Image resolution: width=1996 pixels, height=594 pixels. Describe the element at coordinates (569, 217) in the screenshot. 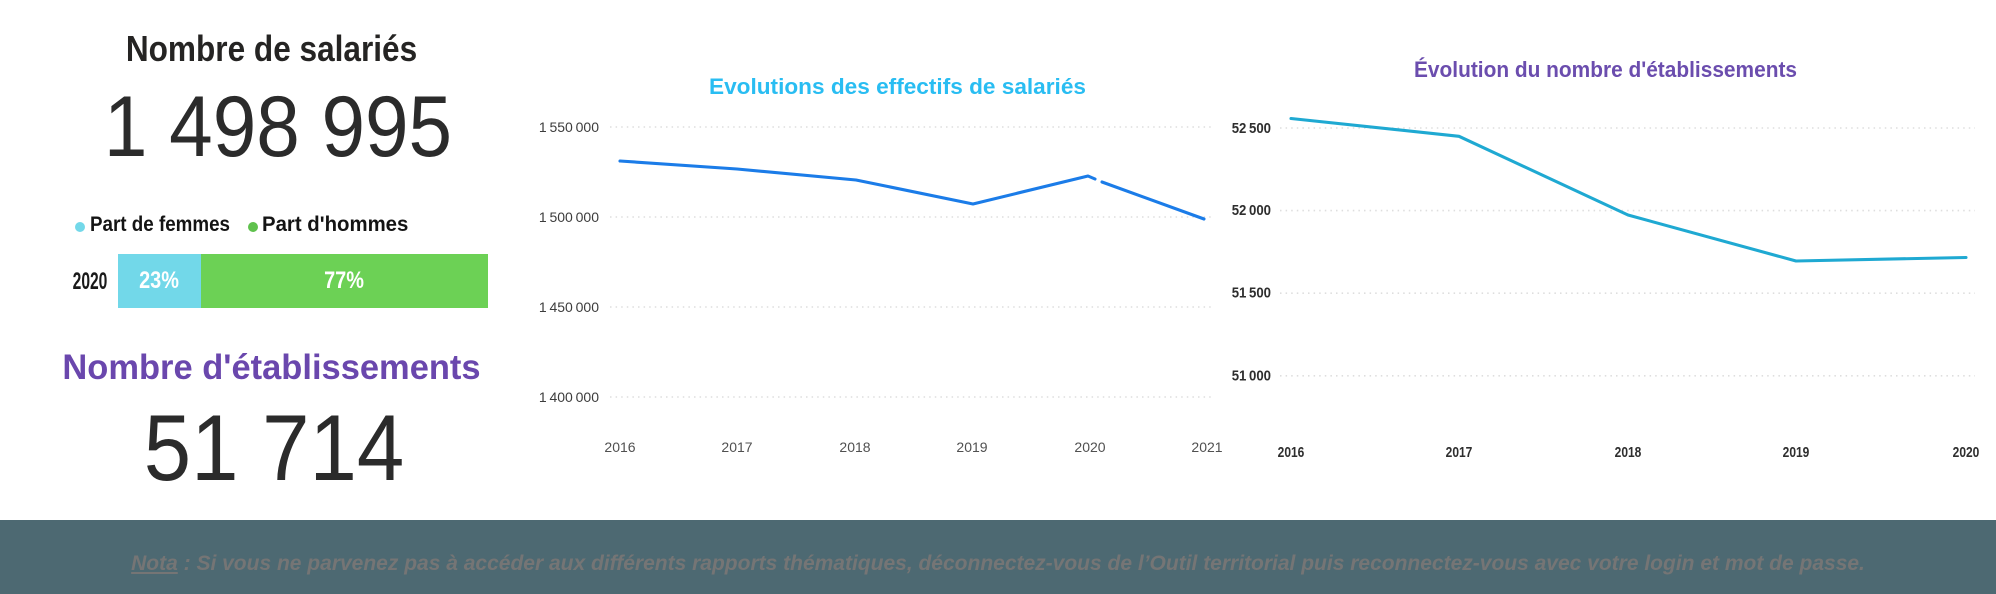

I see `svg-text: 1 500 000` at that location.